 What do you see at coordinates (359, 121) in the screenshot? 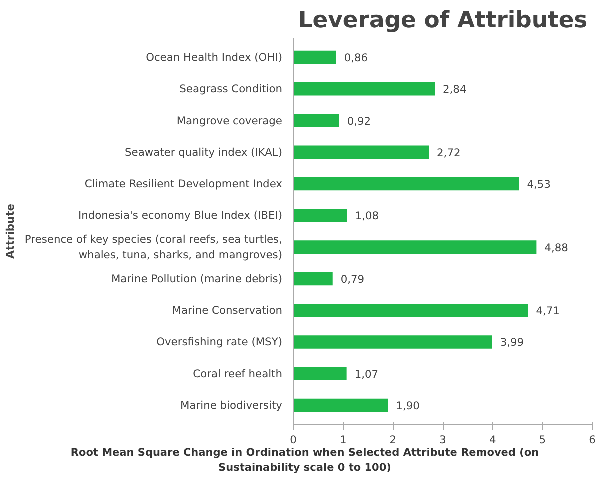
I see `data-label: 0,92` at bounding box center [359, 121].